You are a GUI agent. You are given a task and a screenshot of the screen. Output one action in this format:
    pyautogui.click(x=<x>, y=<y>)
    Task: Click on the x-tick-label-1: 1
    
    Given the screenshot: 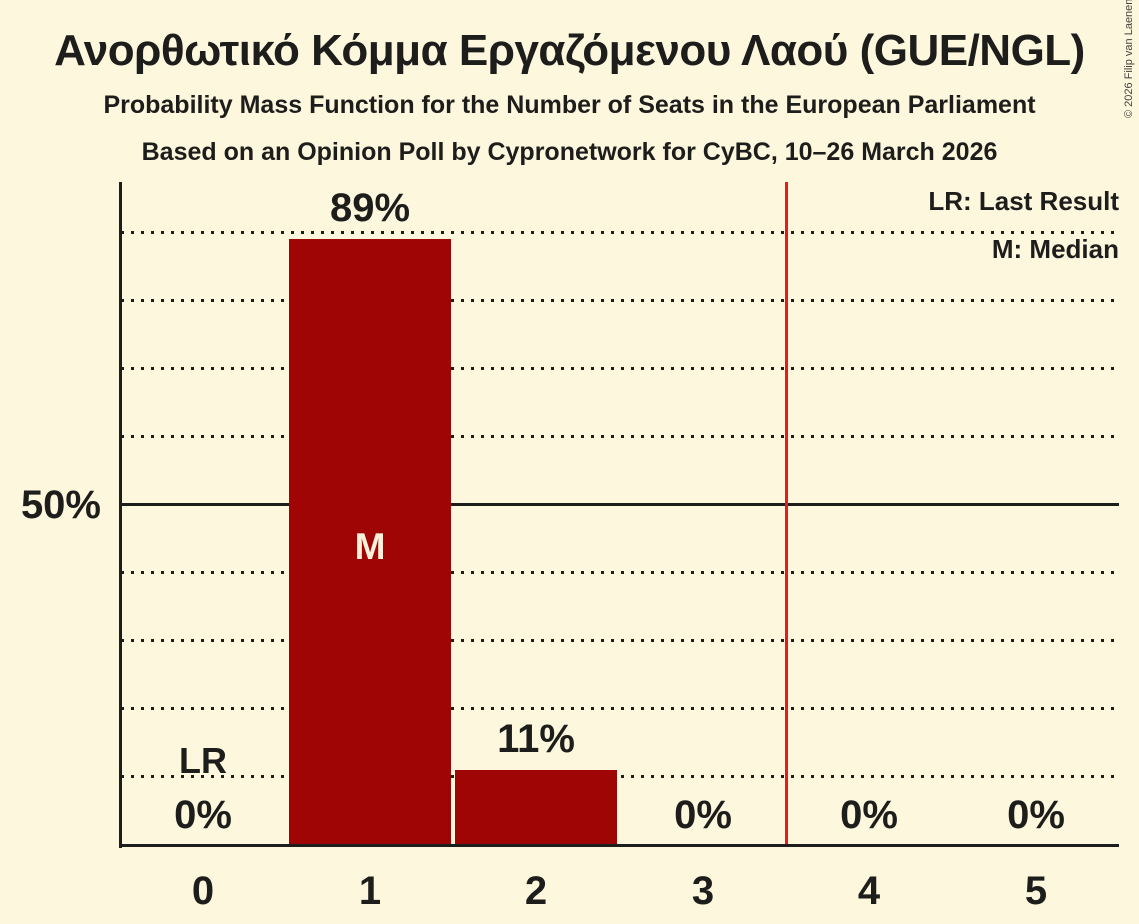 What is the action you would take?
    pyautogui.click(x=370, y=891)
    